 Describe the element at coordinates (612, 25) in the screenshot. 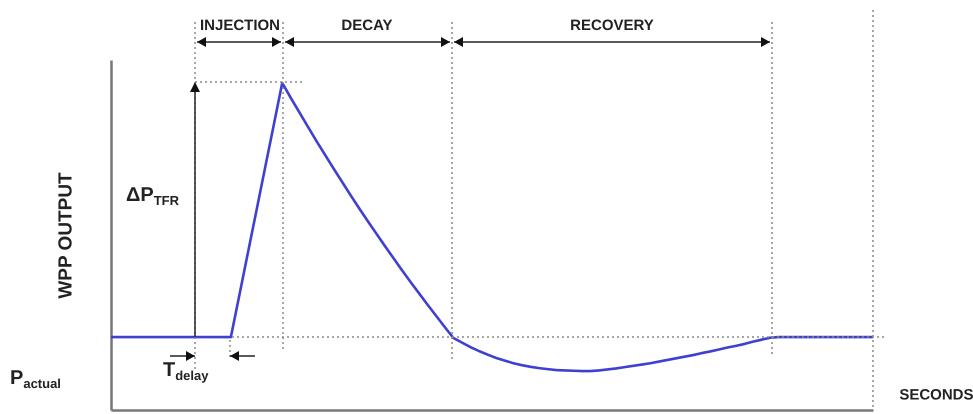

I see `text: RECOVERY` at that location.